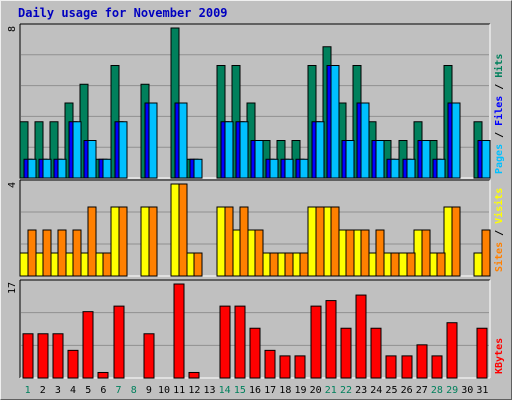  Describe the element at coordinates (499, 257) in the screenshot. I see `legend-entry-sites: Sites` at that location.